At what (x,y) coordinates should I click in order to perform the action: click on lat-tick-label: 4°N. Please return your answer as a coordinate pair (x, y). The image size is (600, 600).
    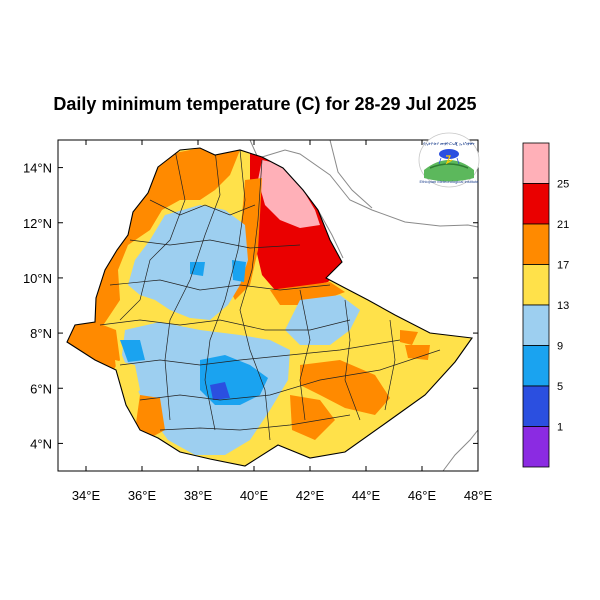
    Looking at the image, I should click on (41, 443).